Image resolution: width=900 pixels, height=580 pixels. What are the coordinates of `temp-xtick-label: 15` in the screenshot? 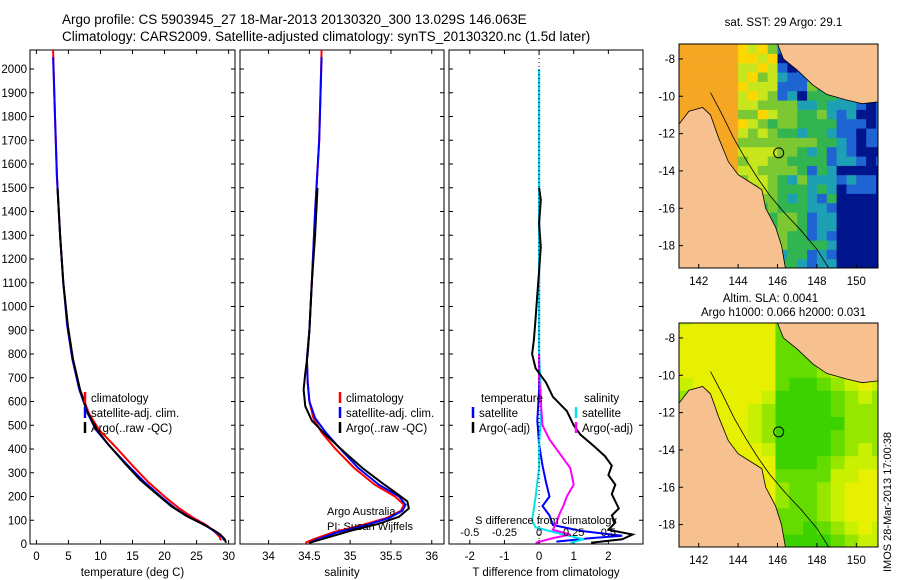 It's located at (132, 557).